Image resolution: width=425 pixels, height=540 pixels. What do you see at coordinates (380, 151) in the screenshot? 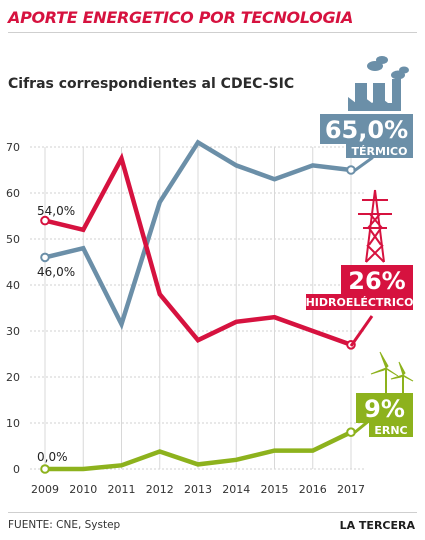
I see `legend-termico: TÉRMICO` at bounding box center [380, 151].